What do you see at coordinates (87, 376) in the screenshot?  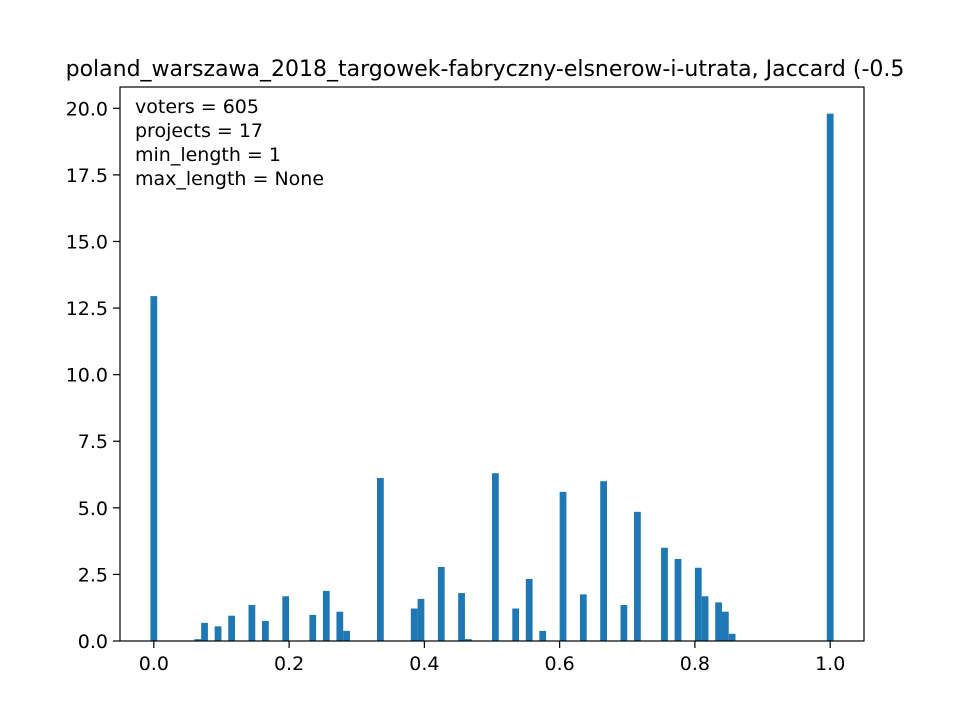 I see `y-tick-label: 10.0` at bounding box center [87, 376].